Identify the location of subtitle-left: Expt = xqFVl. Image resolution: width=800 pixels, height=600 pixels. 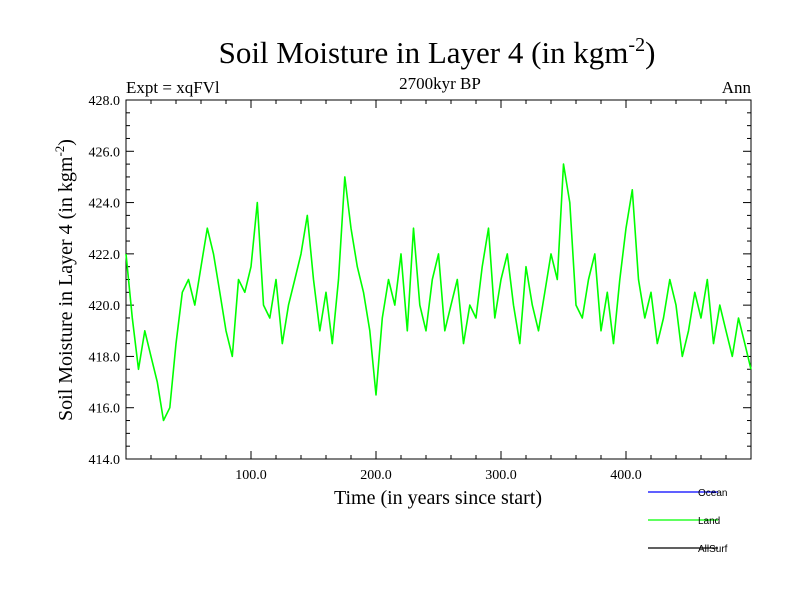
(173, 87).